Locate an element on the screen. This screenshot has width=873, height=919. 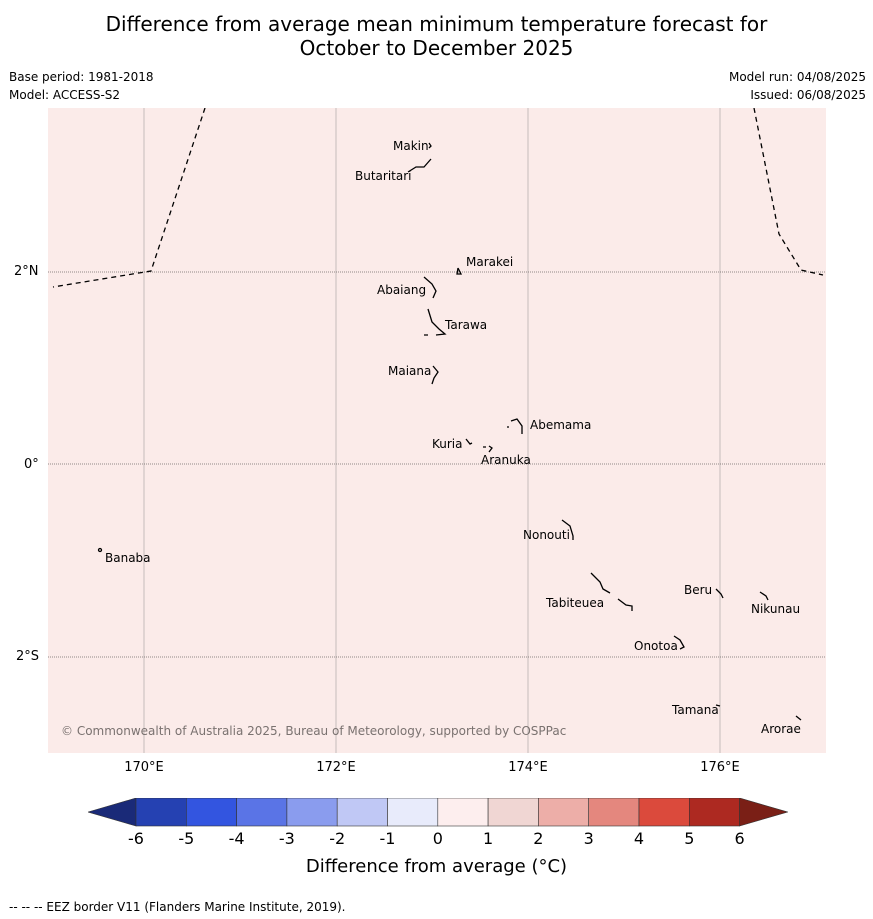
colorbar-tick-label: -6 is located at coordinates (136, 838).